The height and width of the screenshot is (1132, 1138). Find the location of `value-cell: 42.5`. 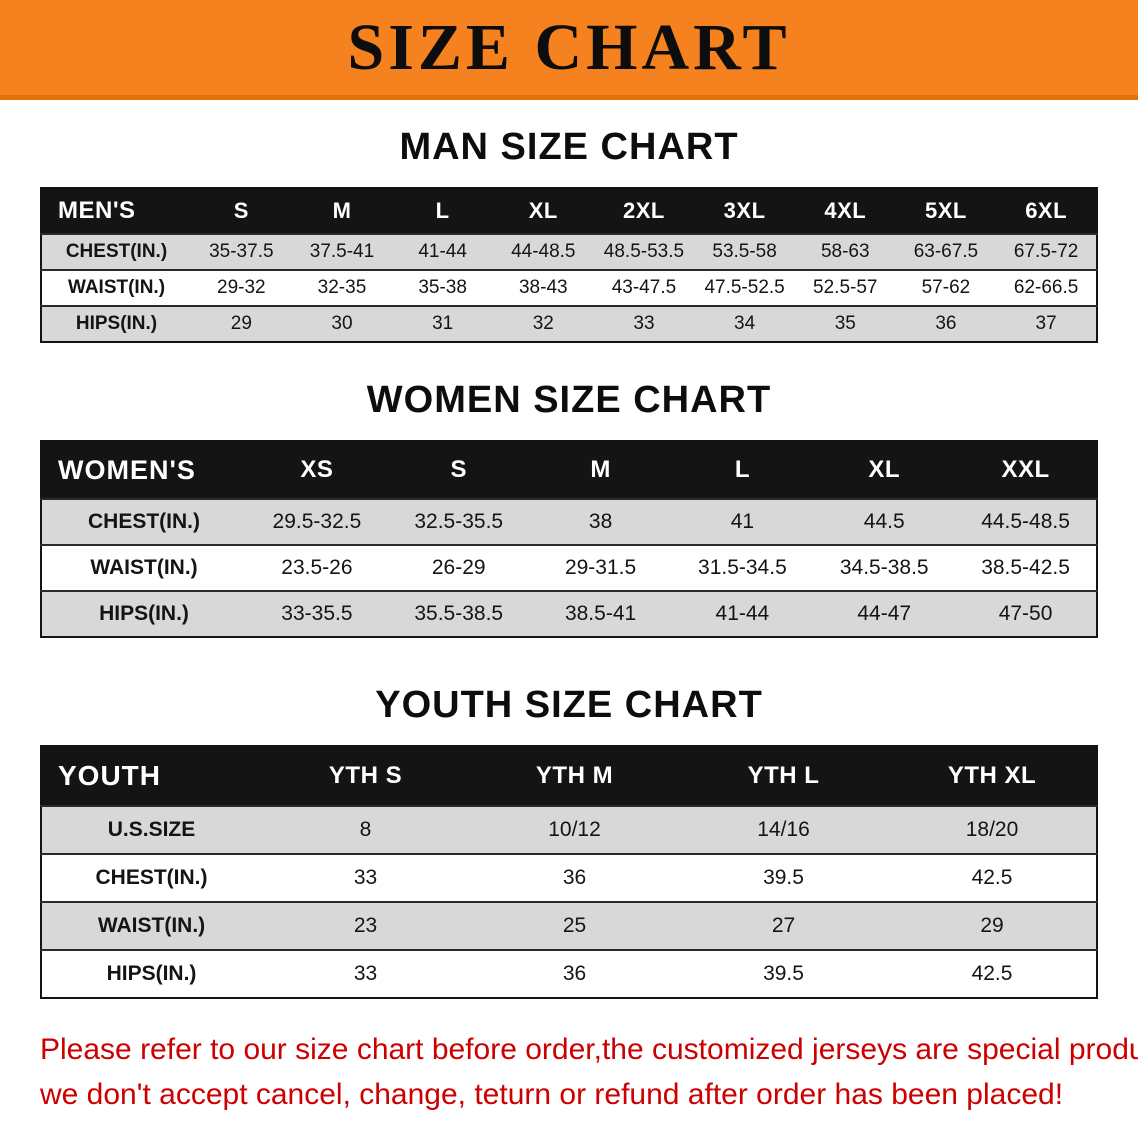

value-cell: 42.5 is located at coordinates (992, 973).